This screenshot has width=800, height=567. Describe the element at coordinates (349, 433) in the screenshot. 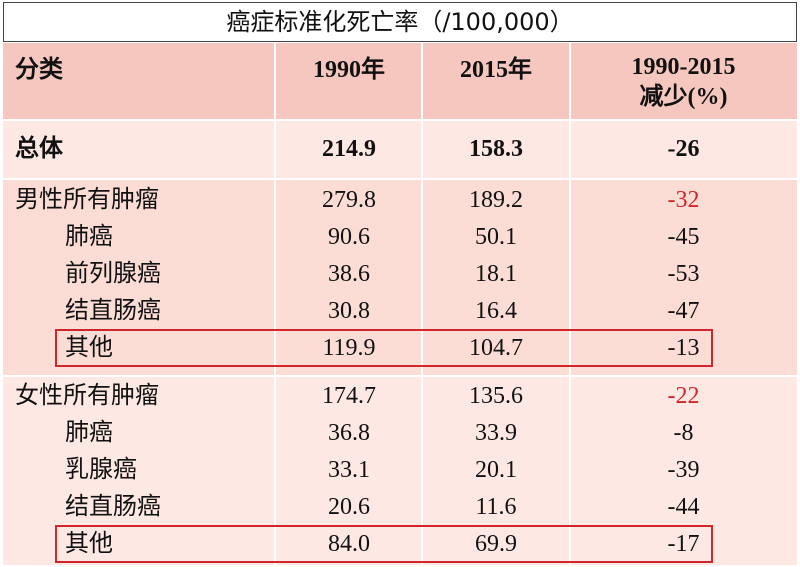

I see `cell-value: 36.8` at that location.